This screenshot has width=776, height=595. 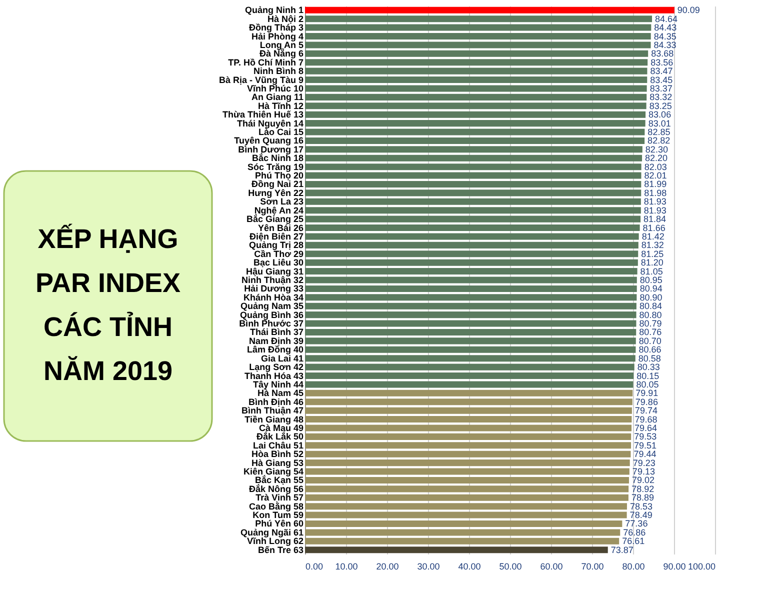 I want to click on y-tick-label: Thái Bình 37, so click(x=277, y=332).